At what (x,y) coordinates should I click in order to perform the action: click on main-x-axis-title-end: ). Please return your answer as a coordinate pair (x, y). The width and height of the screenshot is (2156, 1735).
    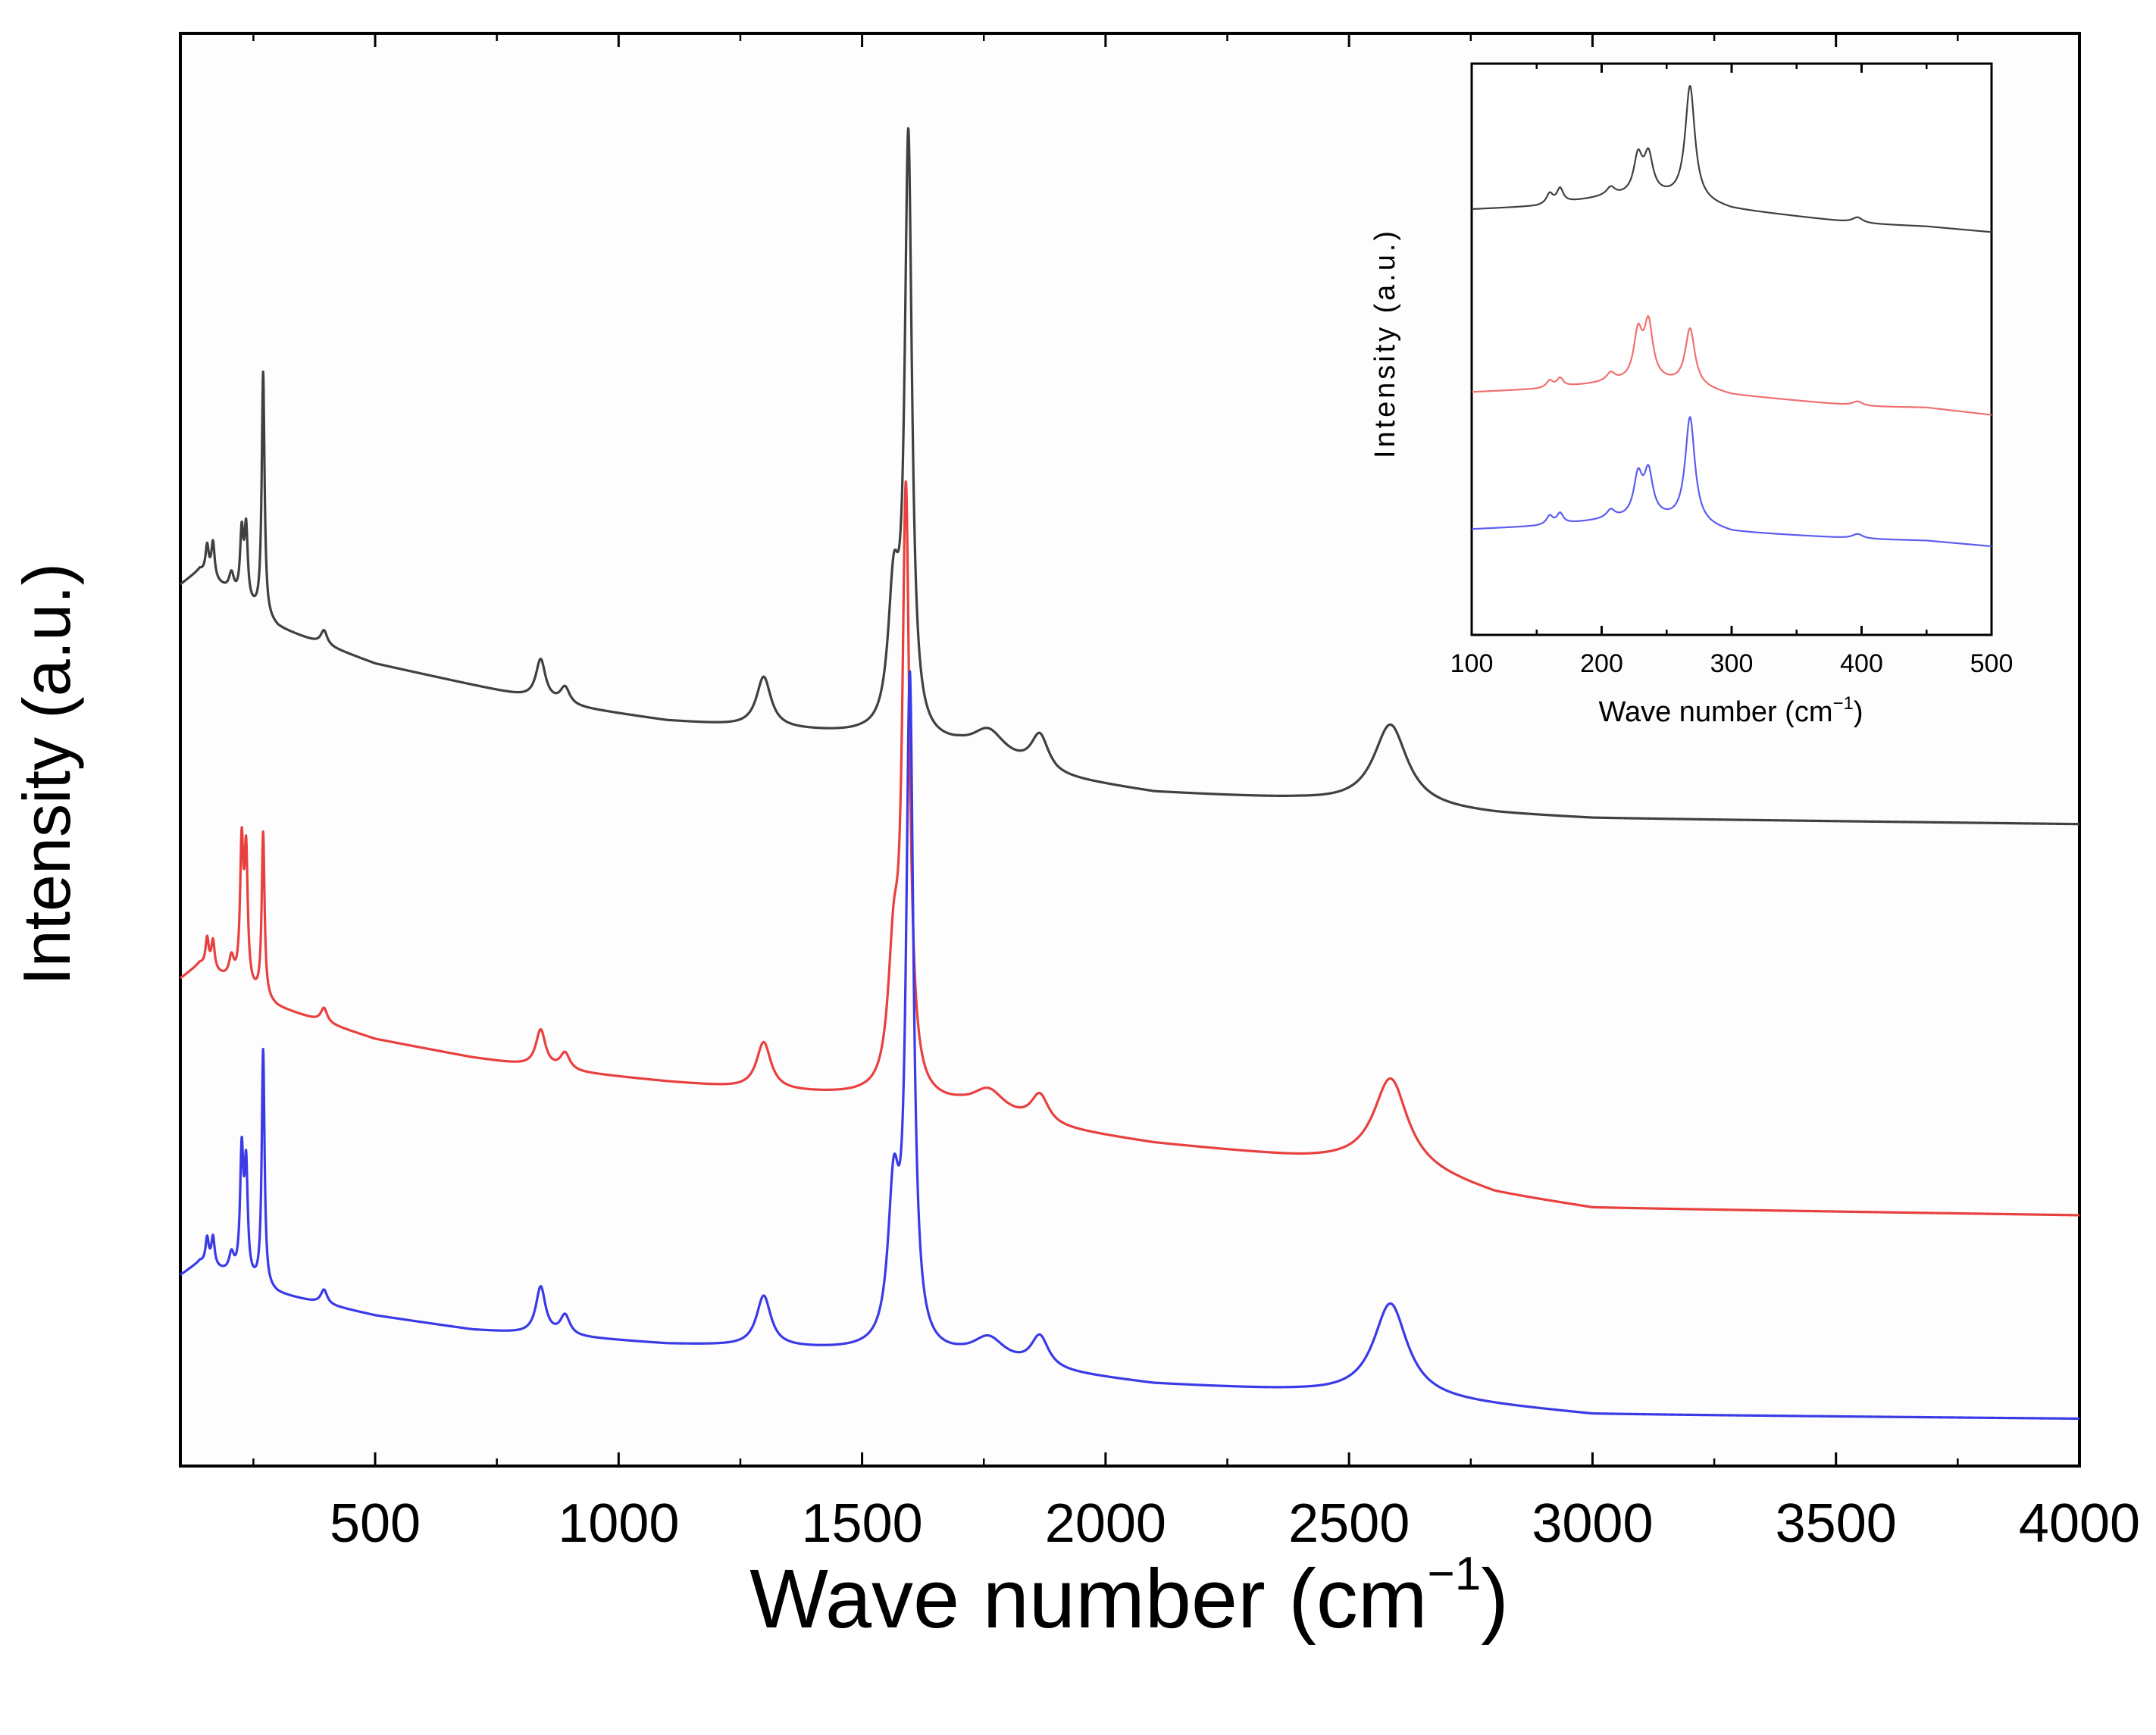
    Looking at the image, I should click on (1495, 1599).